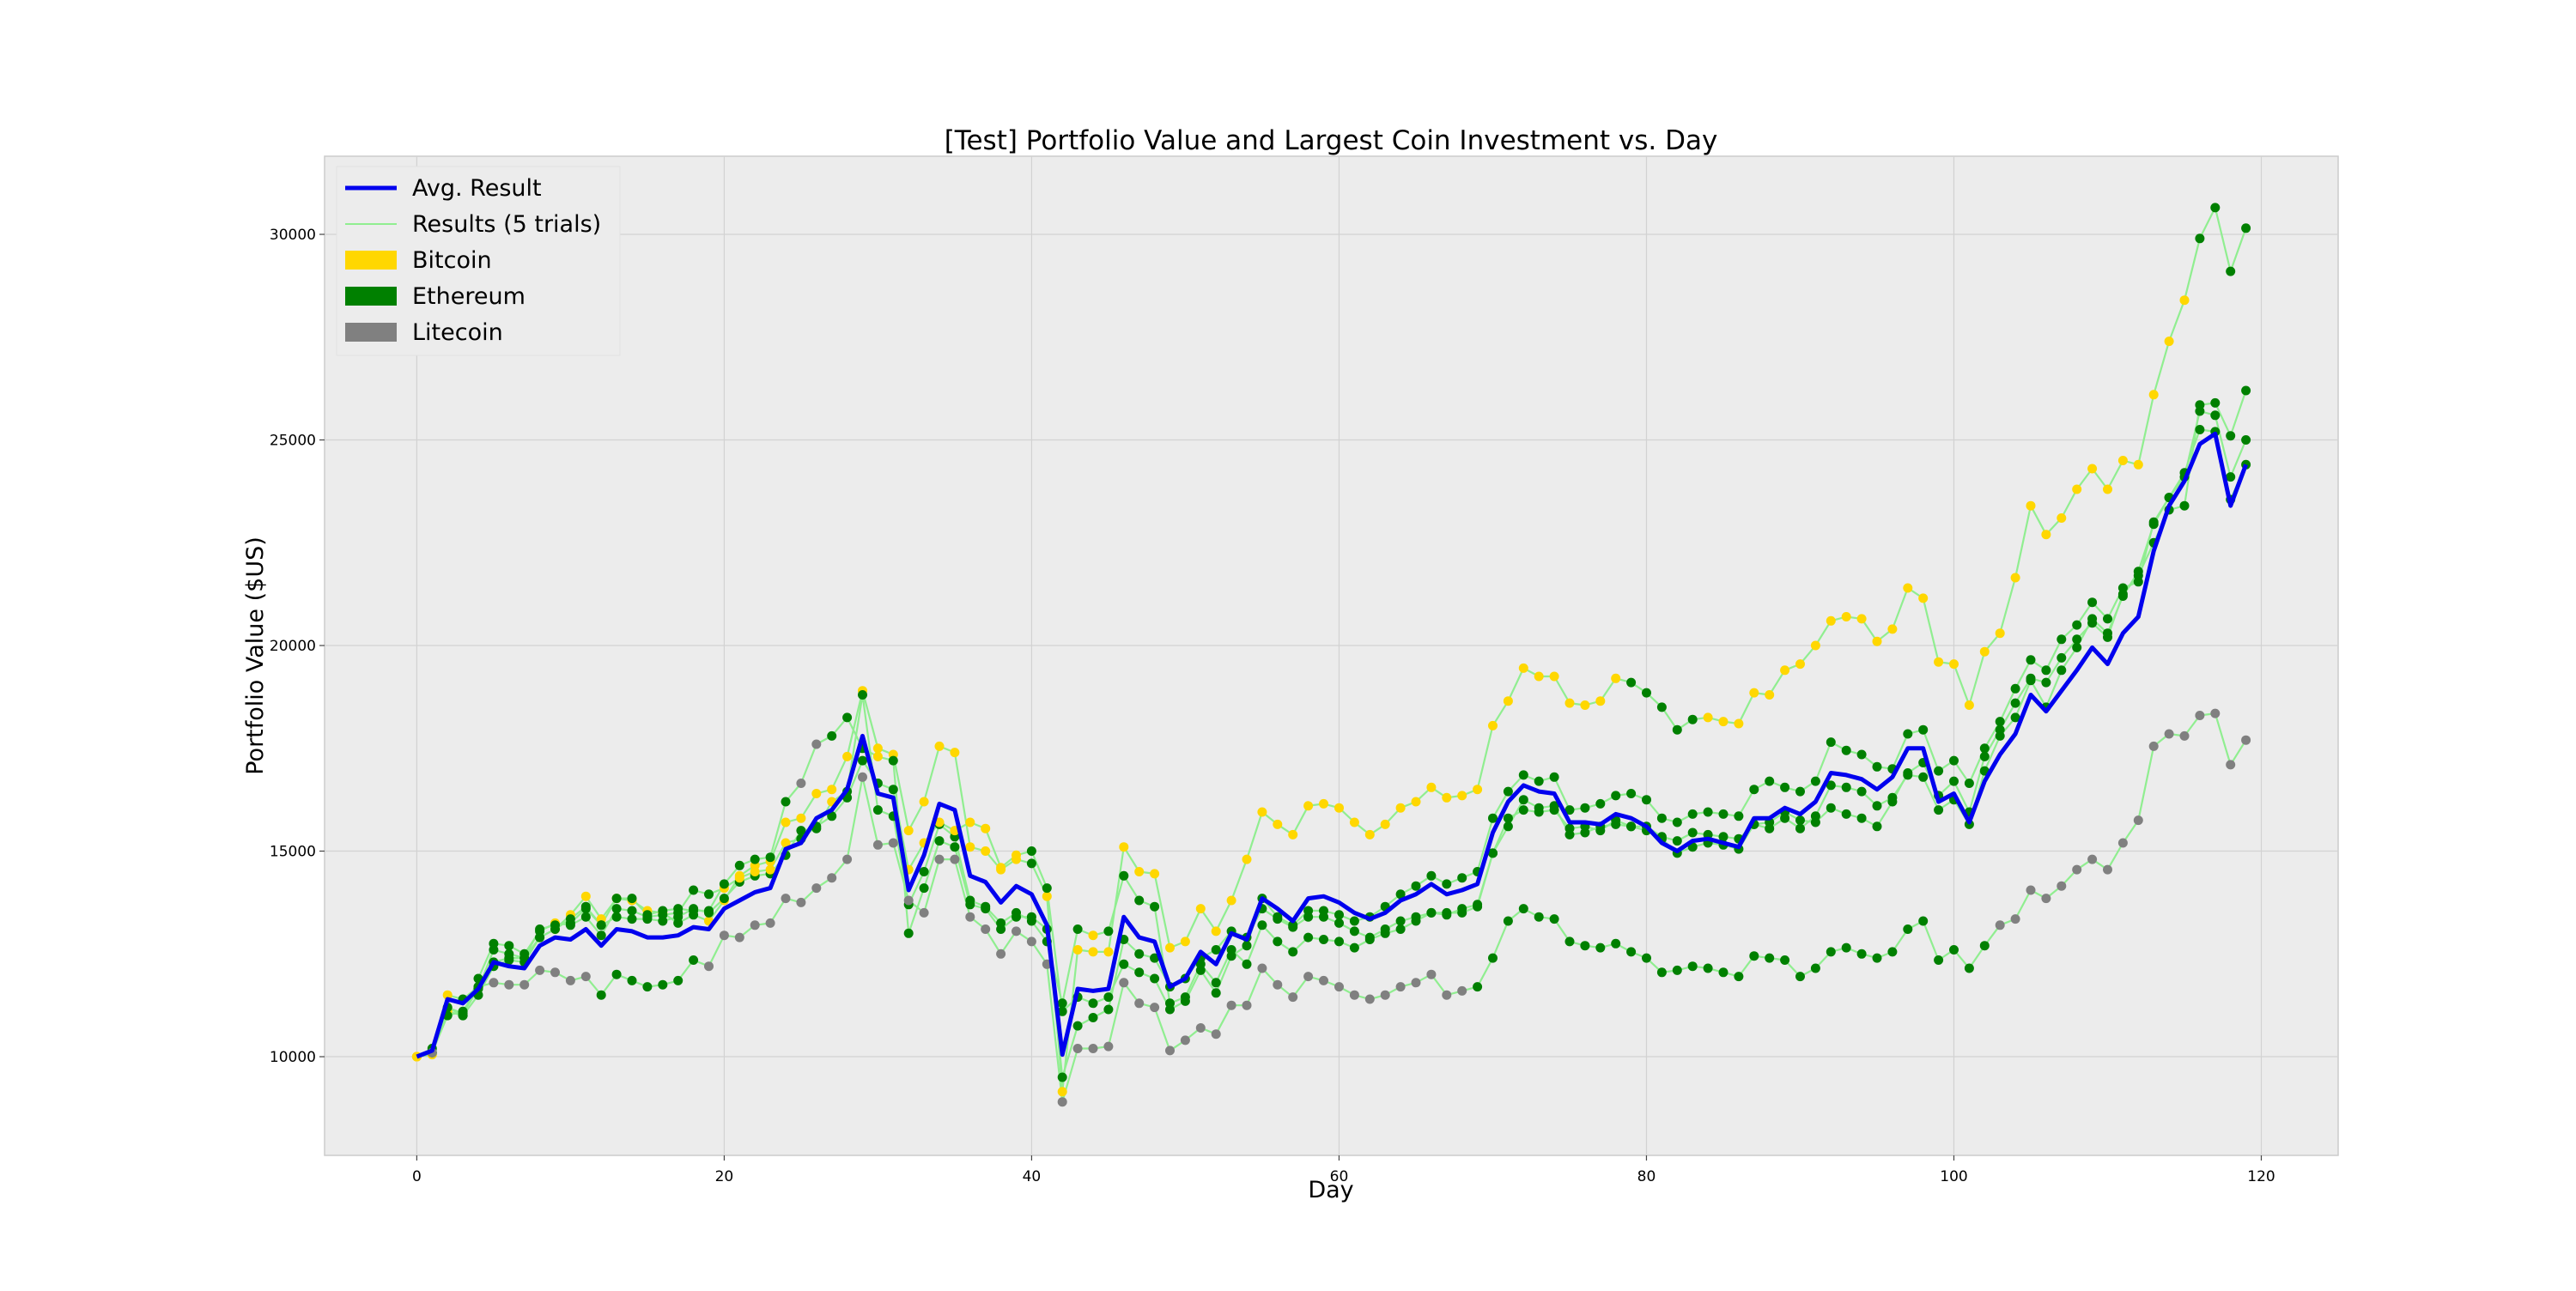  Describe the element at coordinates (477, 189) in the screenshot. I see `legend-label: Avg. Result` at that location.